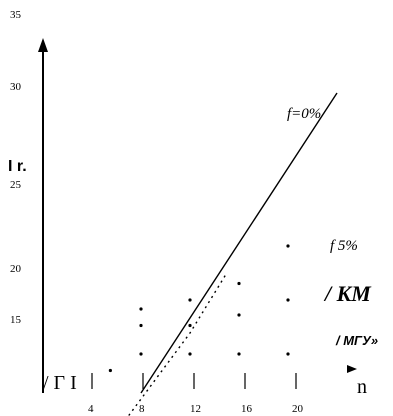 Image resolution: width=393 pixels, height=416 pixels. What do you see at coordinates (362, 387) in the screenshot?
I see `x-axis-label: n` at bounding box center [362, 387].